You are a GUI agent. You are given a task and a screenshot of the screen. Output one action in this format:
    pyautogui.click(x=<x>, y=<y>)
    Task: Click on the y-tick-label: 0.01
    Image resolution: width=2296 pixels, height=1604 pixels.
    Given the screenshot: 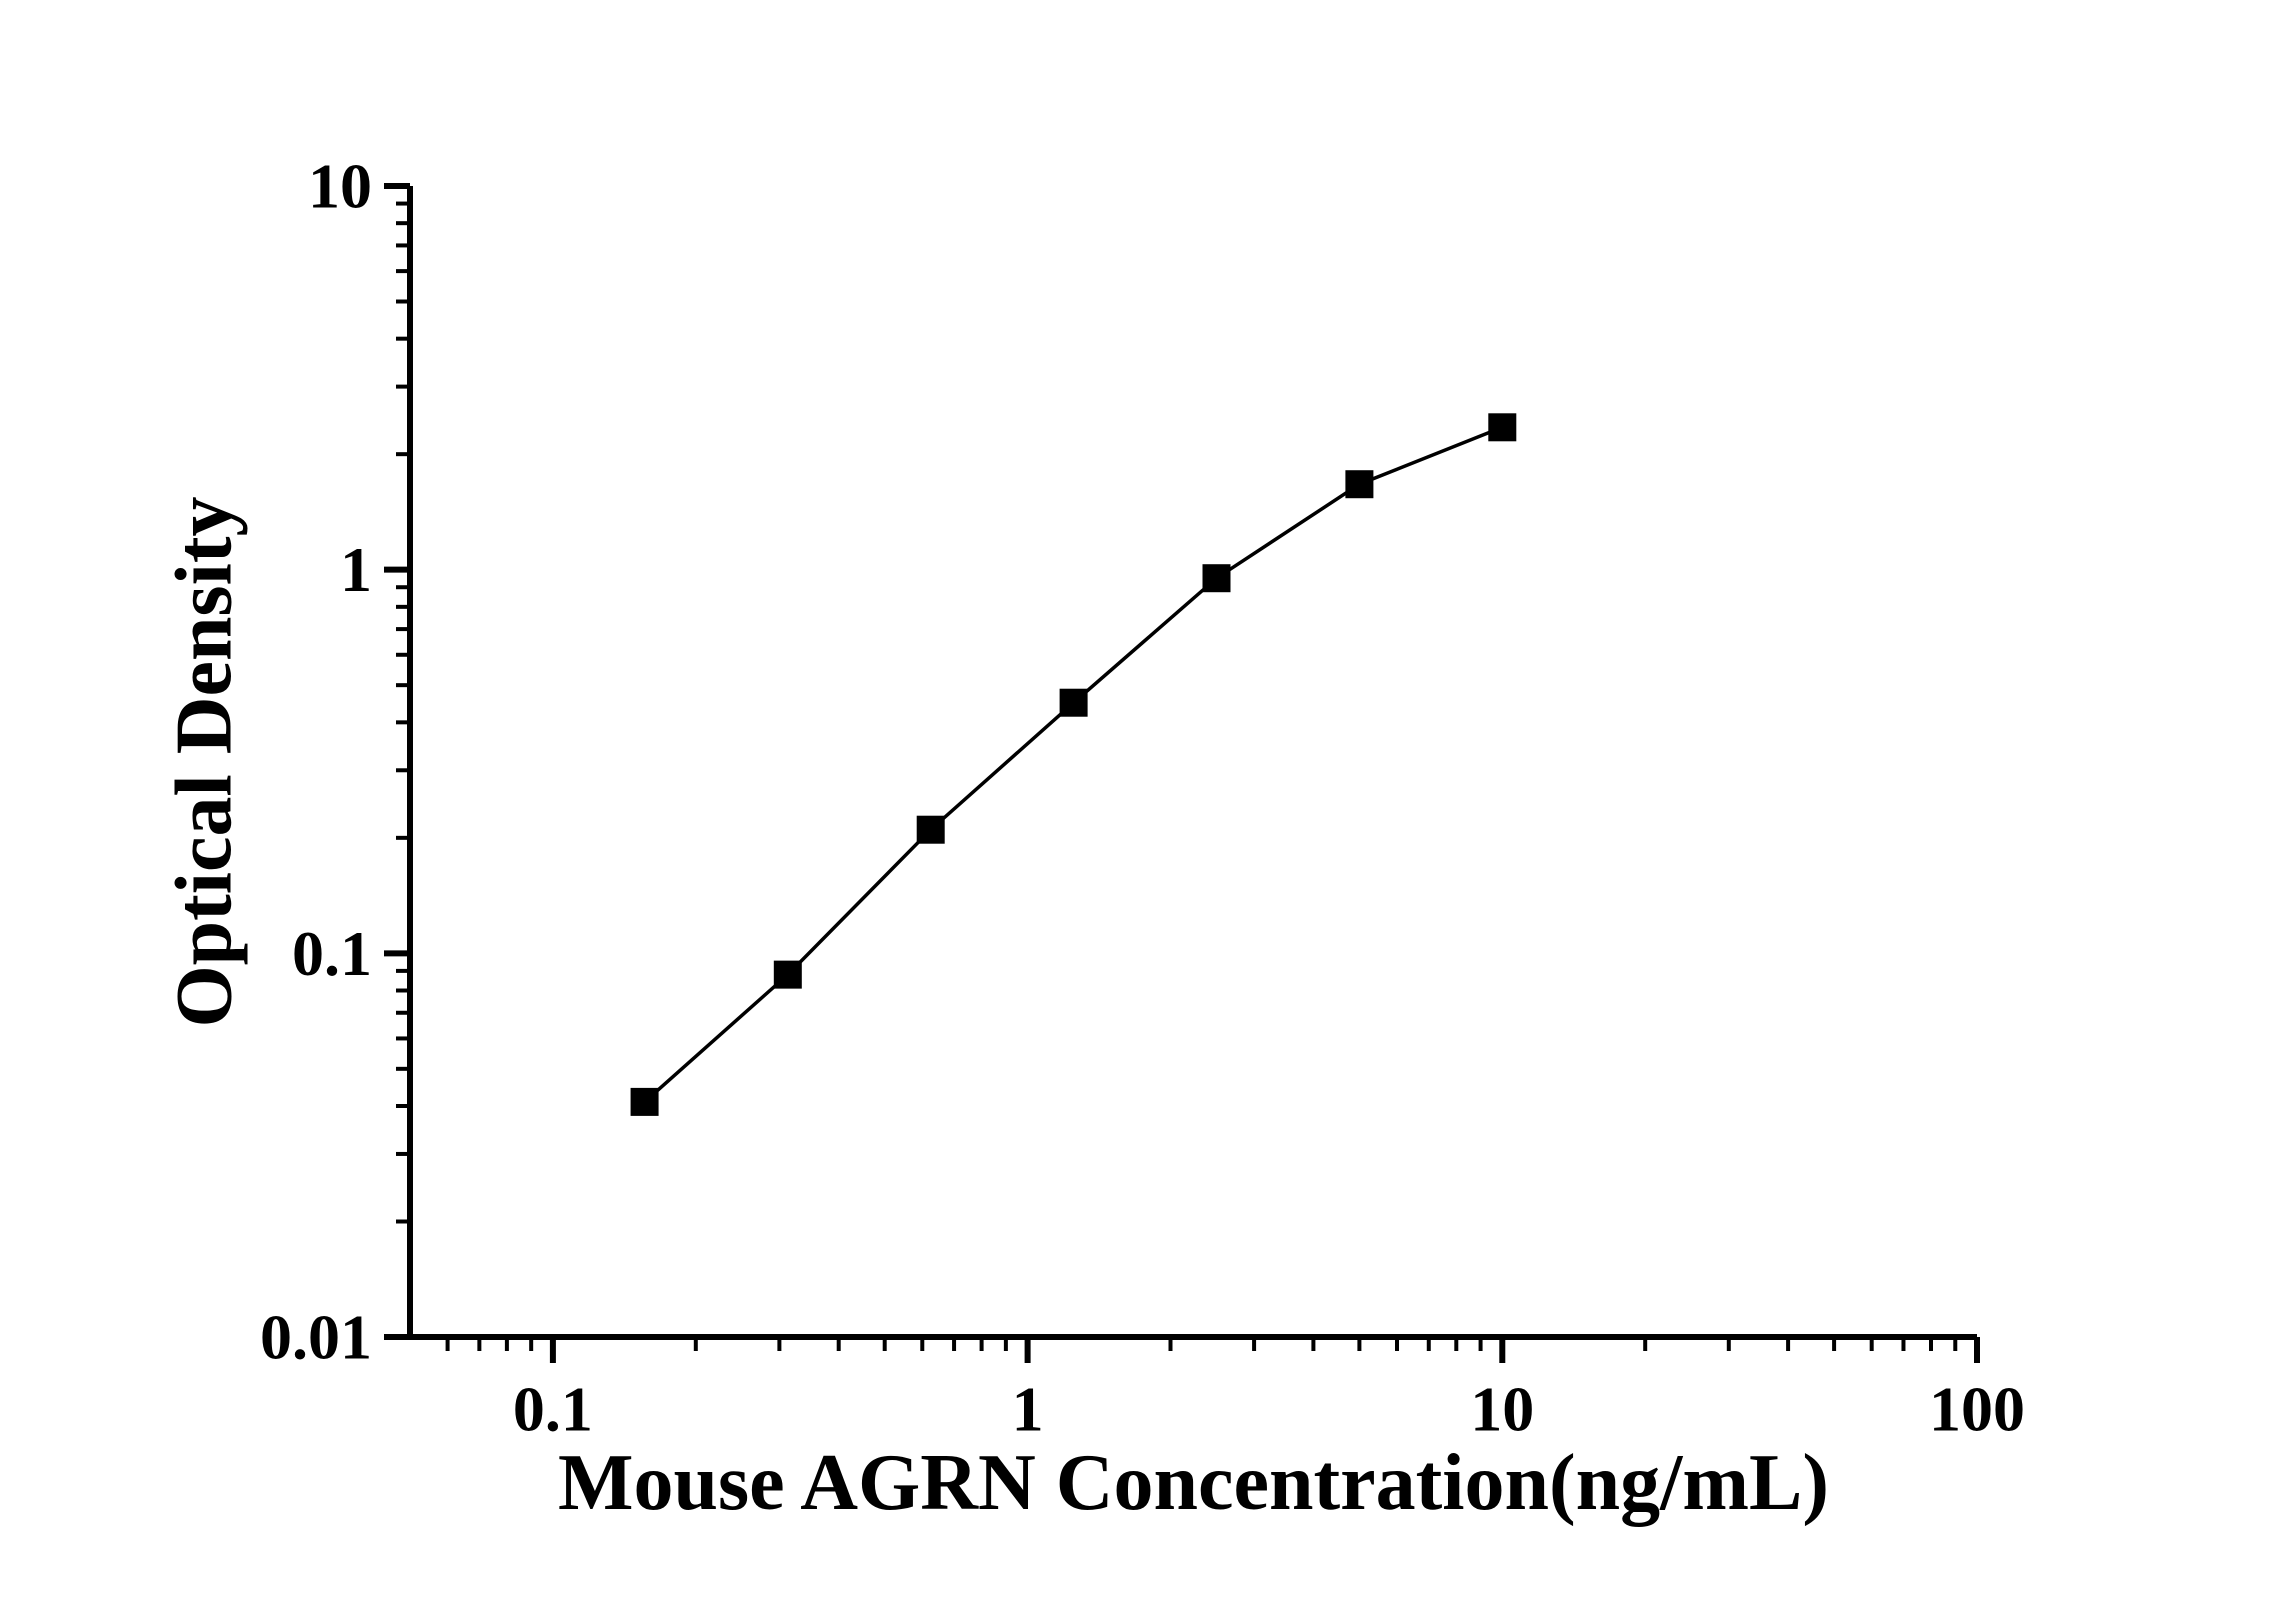 What is the action you would take?
    pyautogui.click(x=316, y=1337)
    